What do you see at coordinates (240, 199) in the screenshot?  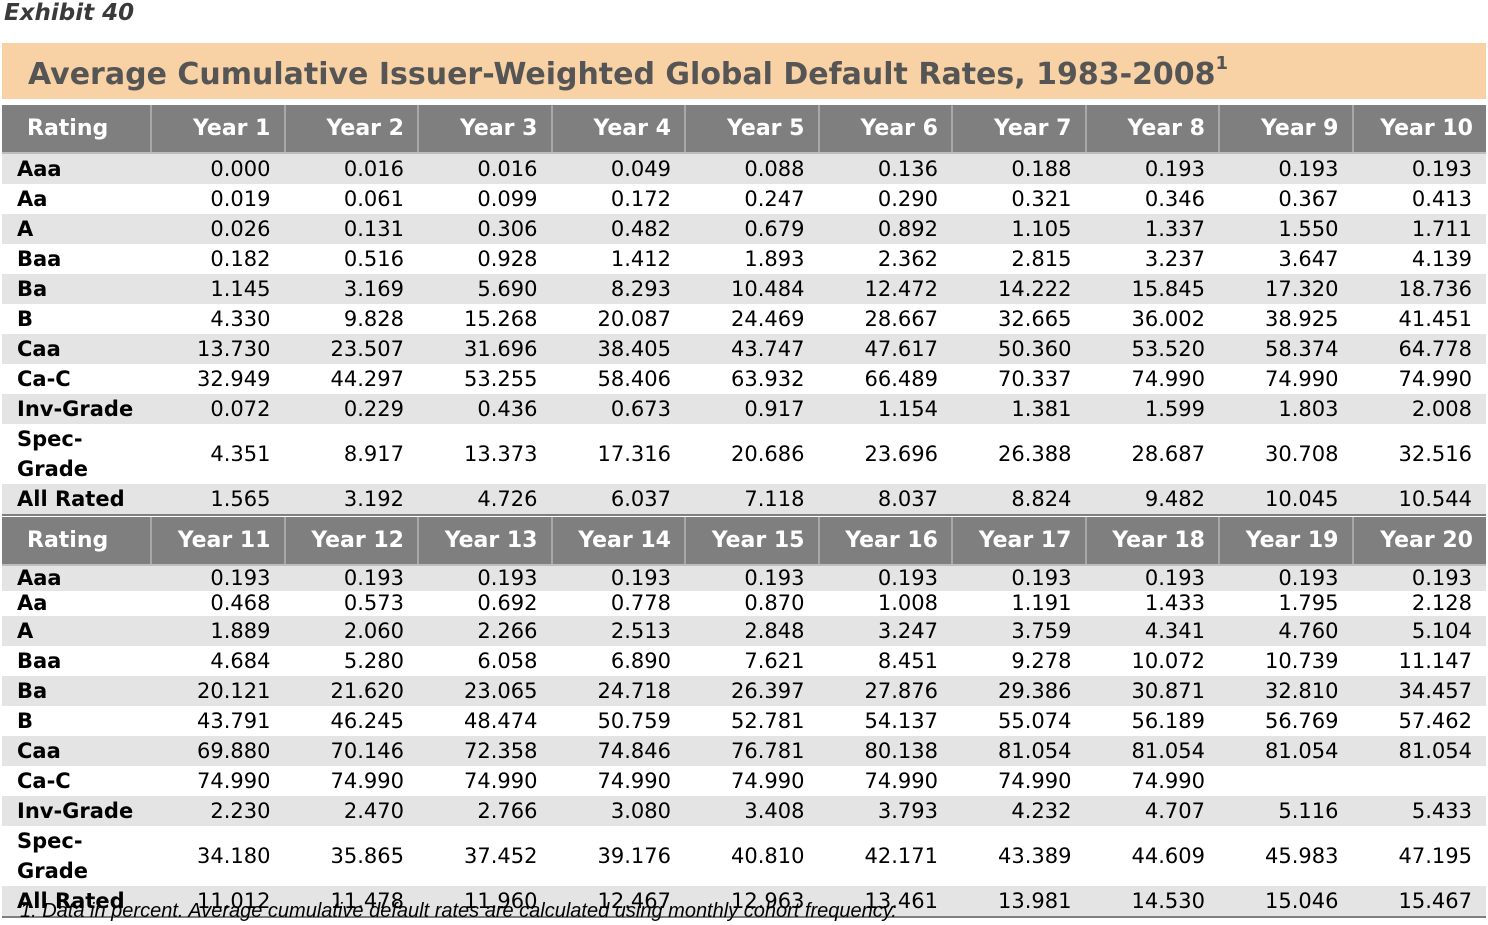 I see `rate-cell: 0.019` at bounding box center [240, 199].